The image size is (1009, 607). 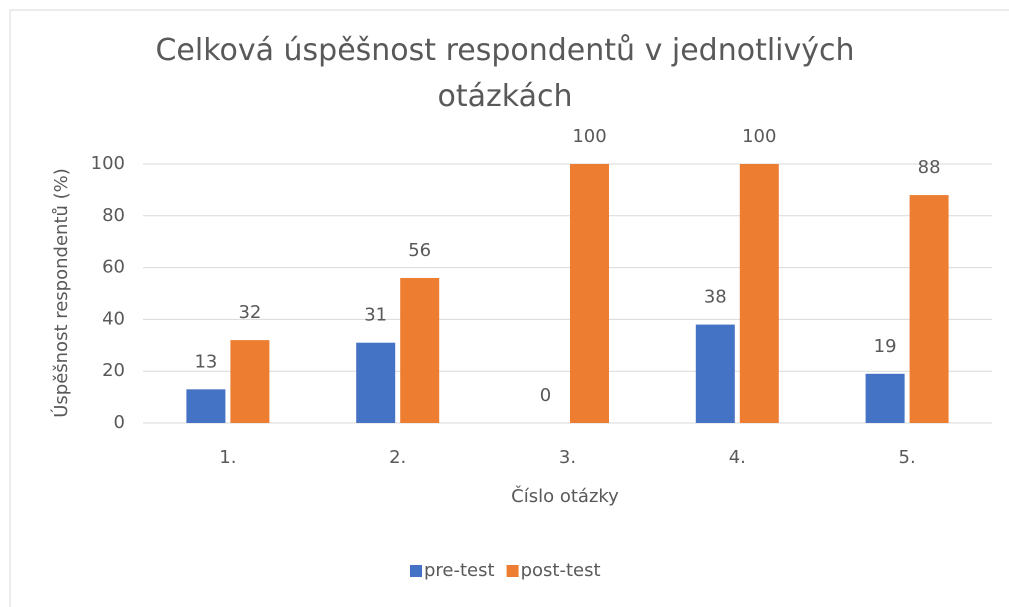 What do you see at coordinates (108, 163) in the screenshot?
I see `y-tick-label: 100` at bounding box center [108, 163].